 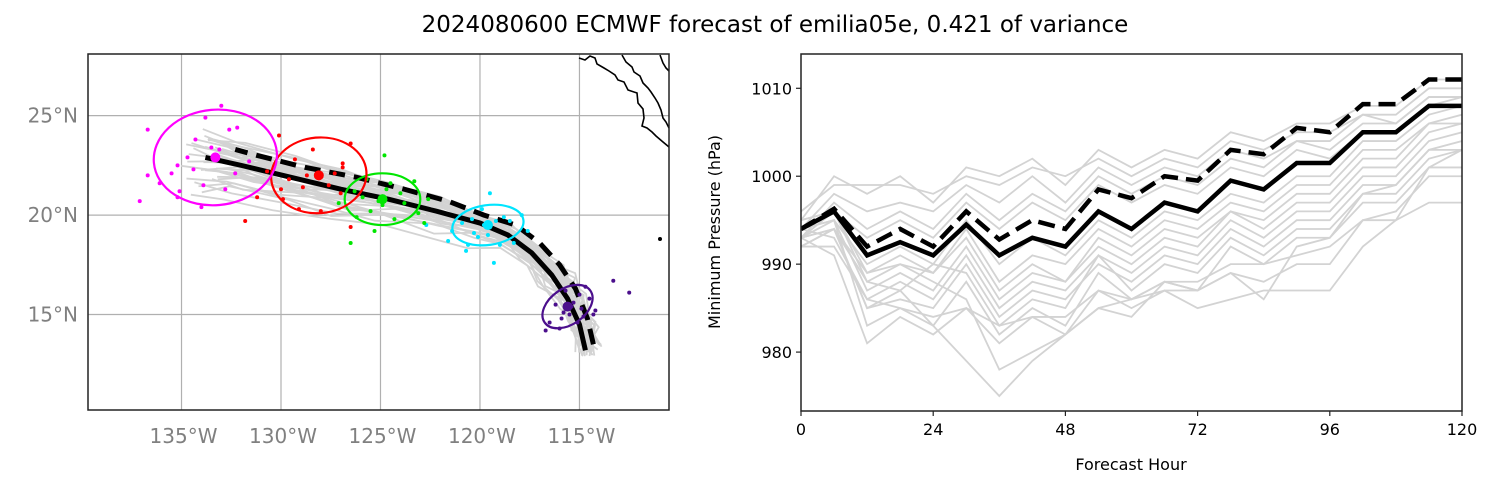 I want to click on island-marker, so click(x=660, y=239).